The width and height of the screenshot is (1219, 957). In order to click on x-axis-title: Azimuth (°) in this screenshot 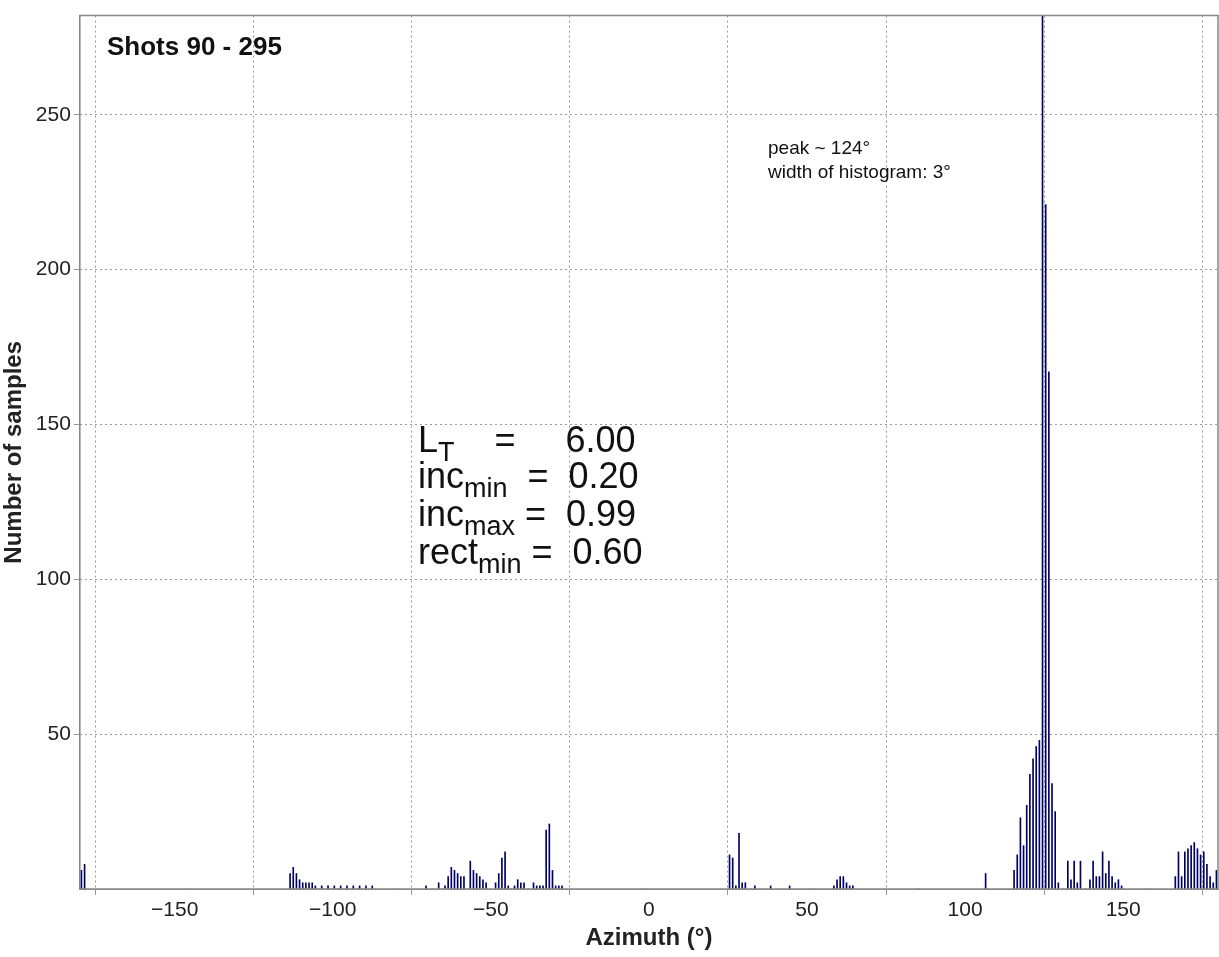, I will do `click(649, 937)`.